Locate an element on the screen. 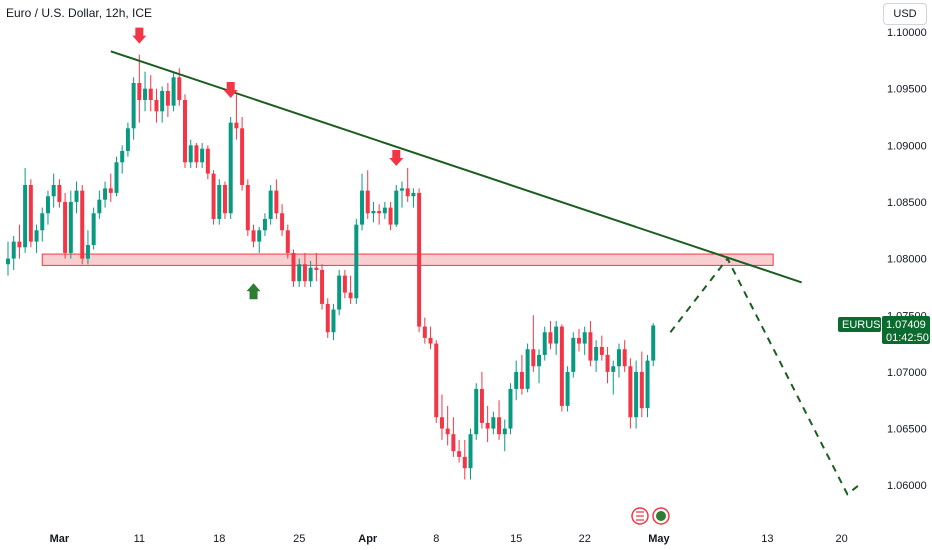 This screenshot has height=550, width=932. projection-path is located at coordinates (764, 376).